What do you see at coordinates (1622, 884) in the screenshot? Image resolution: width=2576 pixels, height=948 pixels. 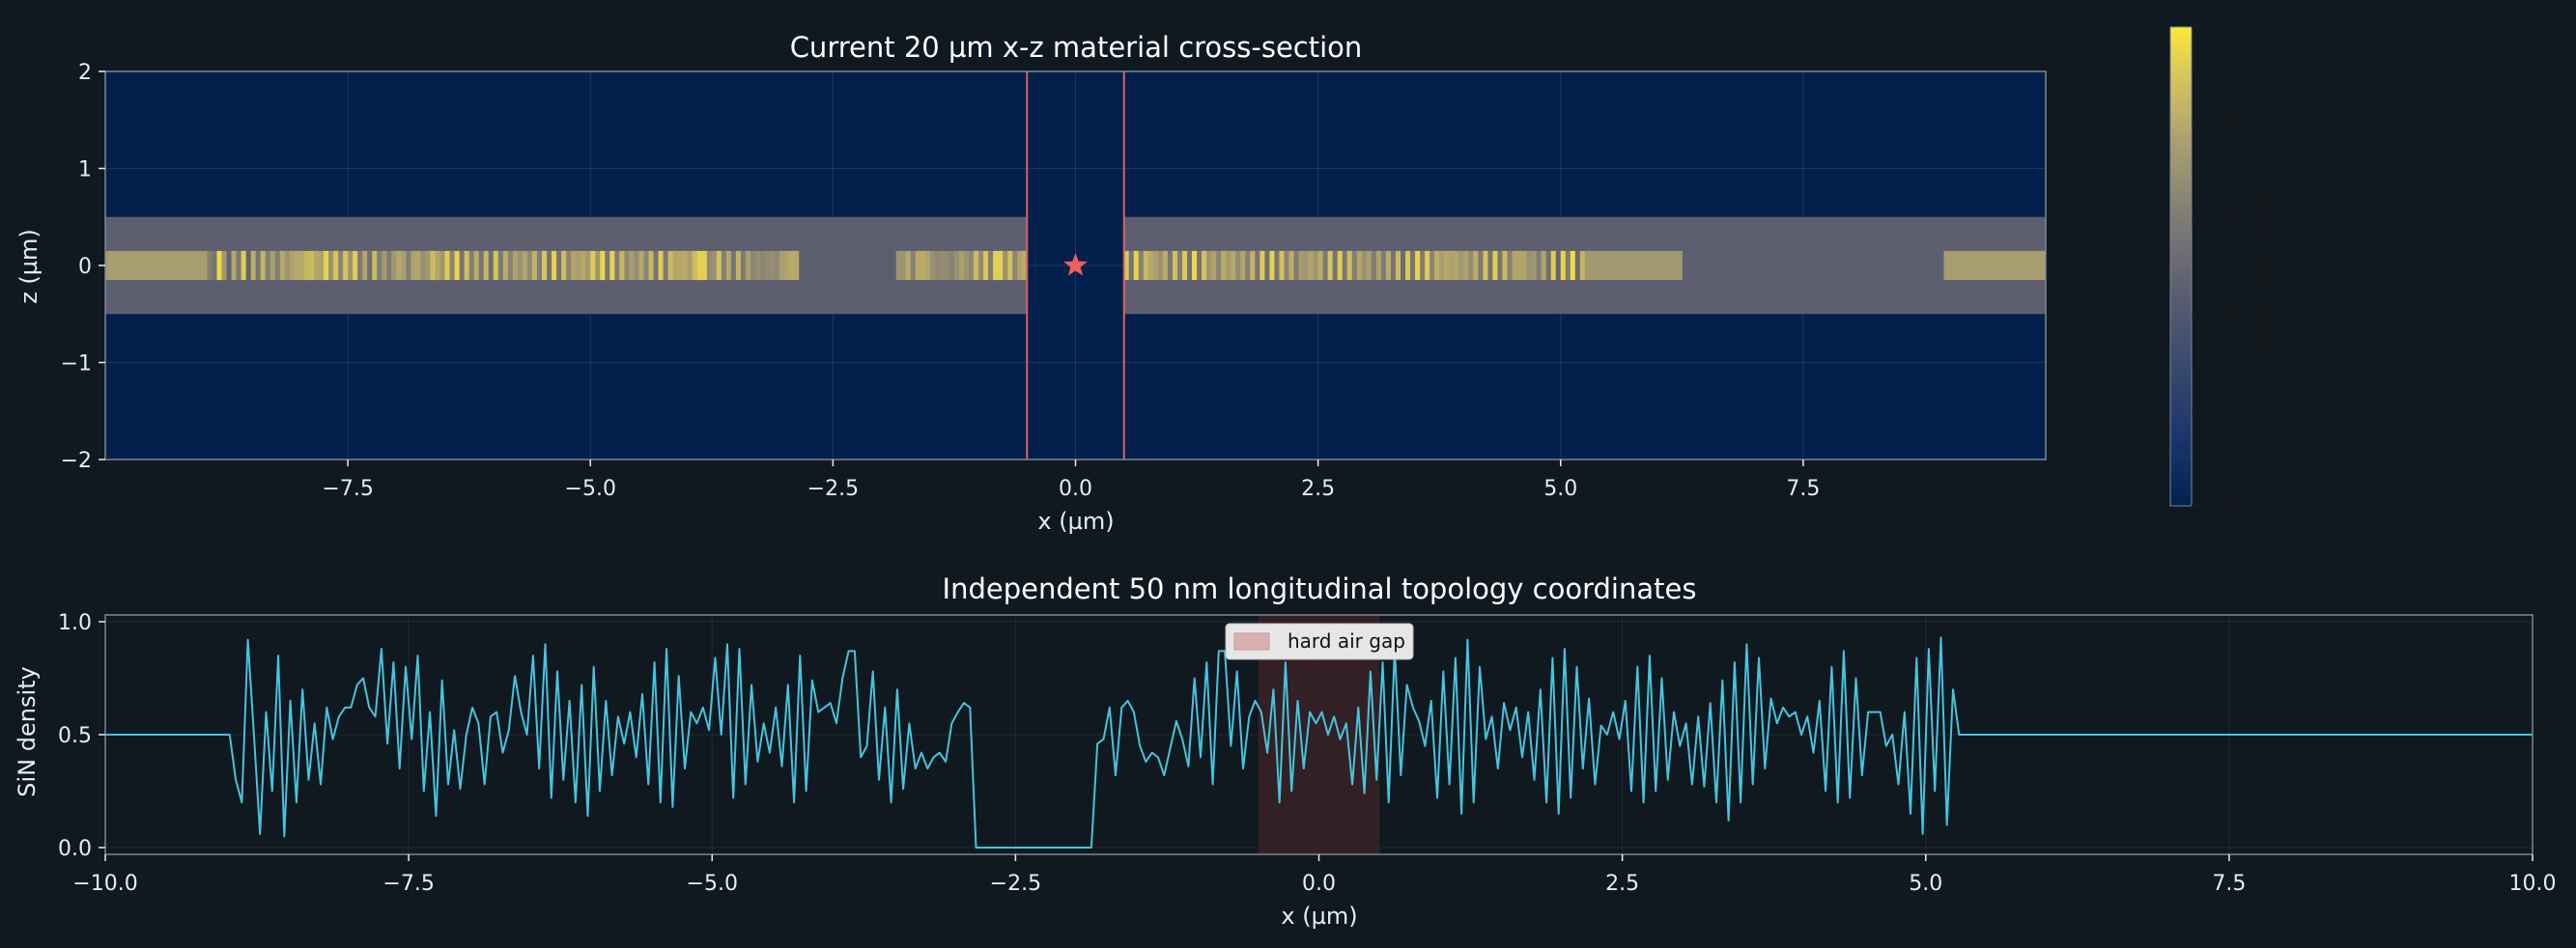 I see `x-tick-label: 2.5` at bounding box center [1622, 884].